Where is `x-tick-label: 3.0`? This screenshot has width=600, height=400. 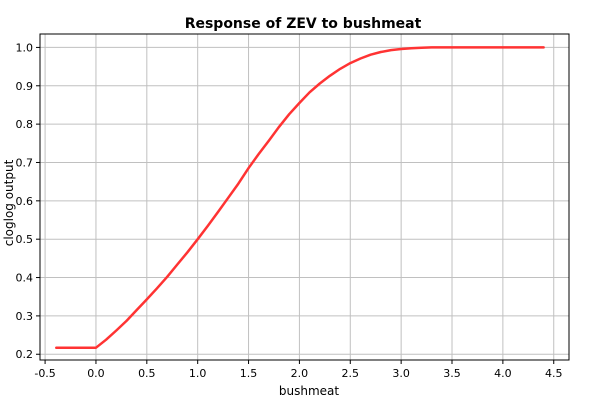 x-tick-label: 3.0 is located at coordinates (401, 373).